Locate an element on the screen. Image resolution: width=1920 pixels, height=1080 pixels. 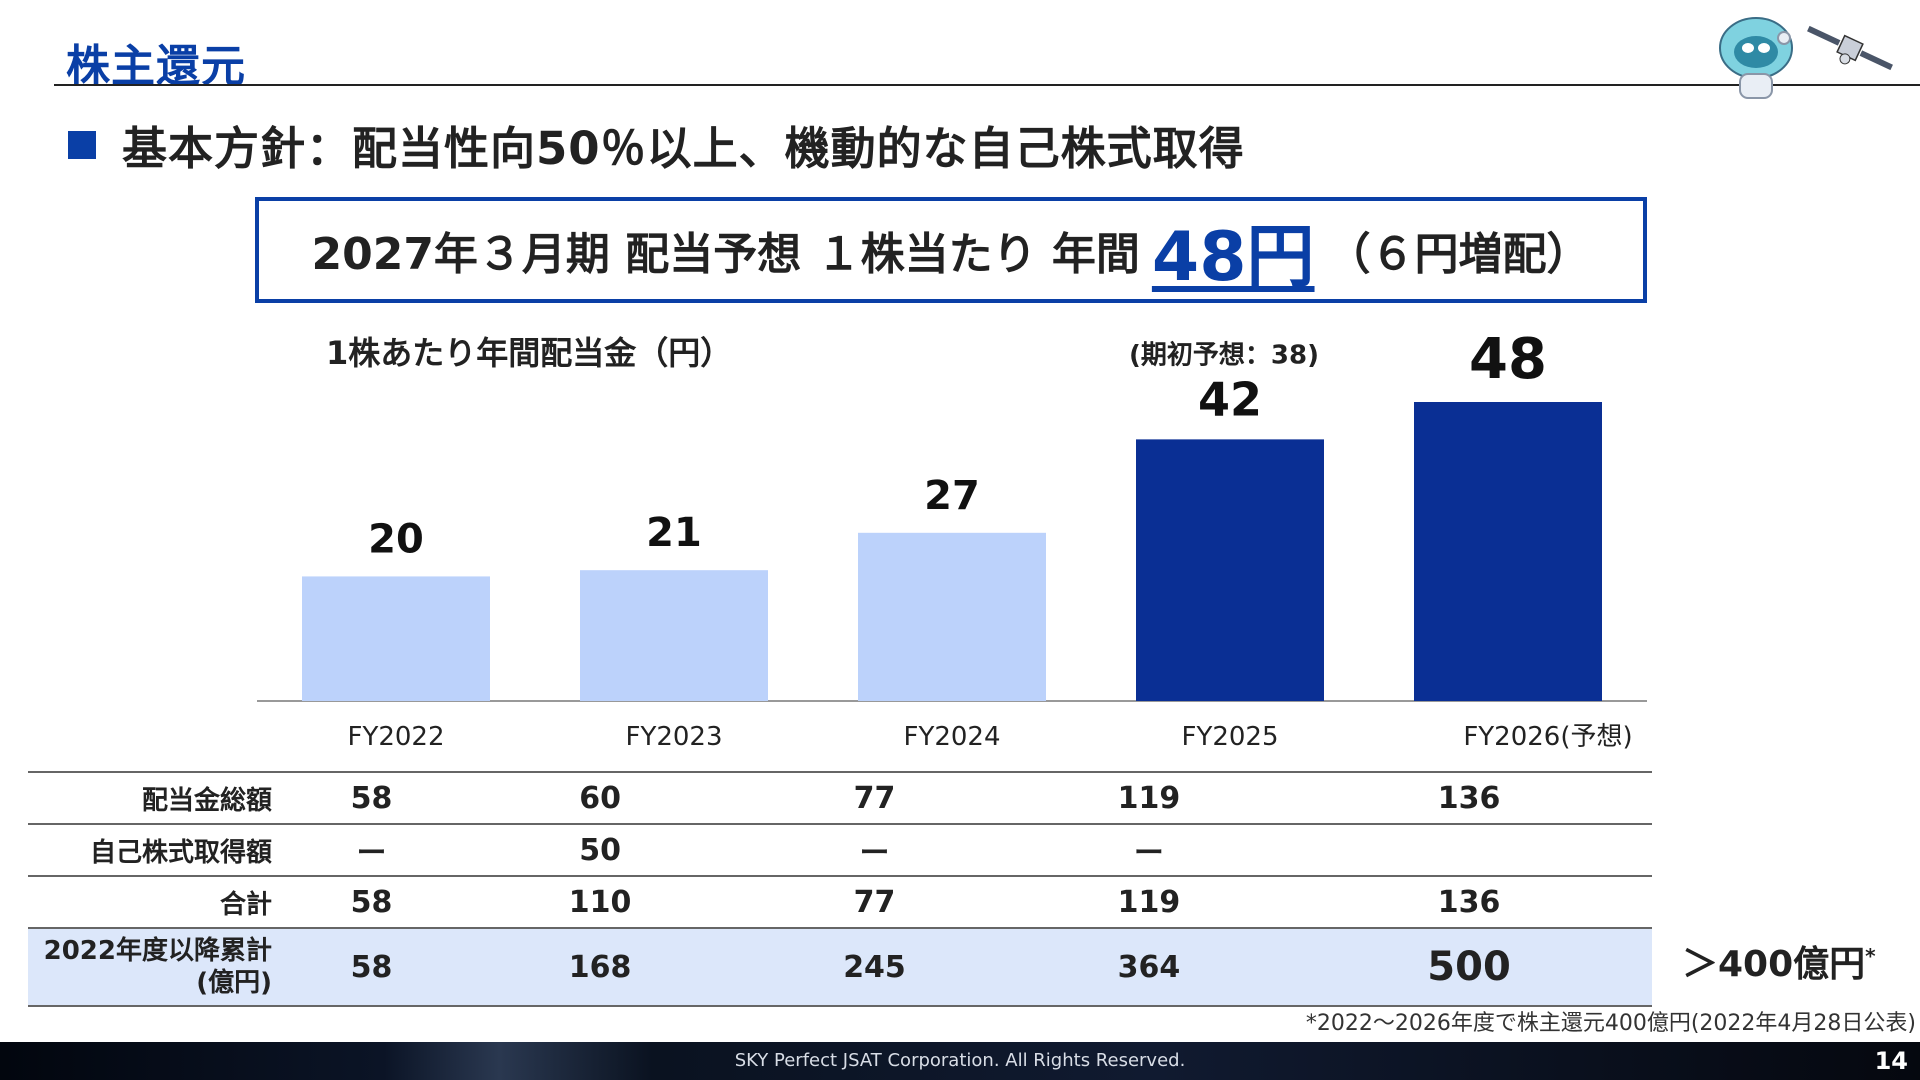
mascot-icon is located at coordinates (1806, 58).